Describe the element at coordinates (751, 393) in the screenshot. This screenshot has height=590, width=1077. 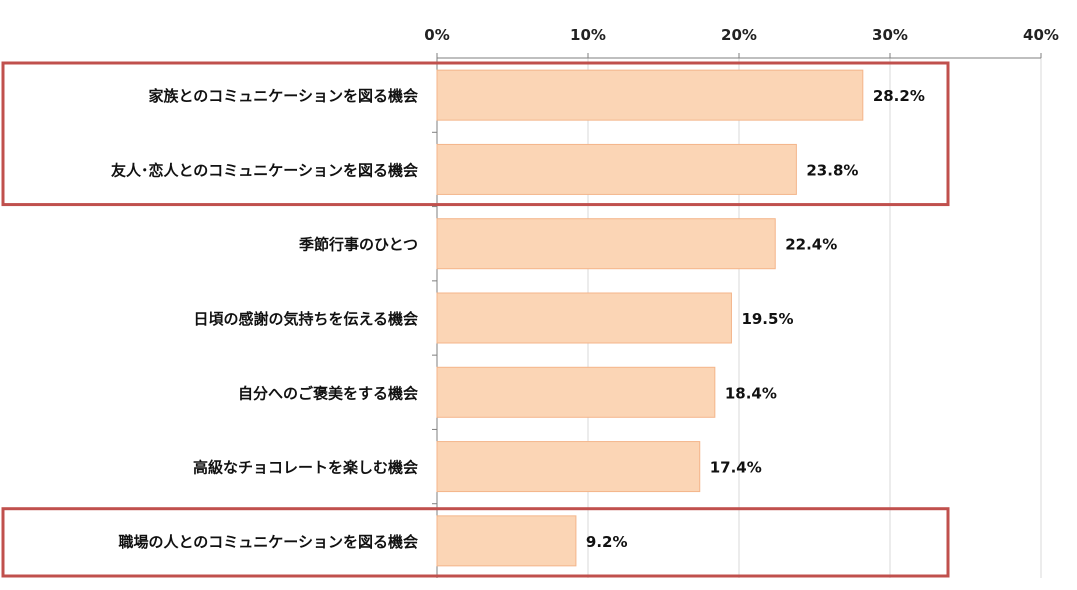
I see `bar-value-label: 18.4%` at that location.